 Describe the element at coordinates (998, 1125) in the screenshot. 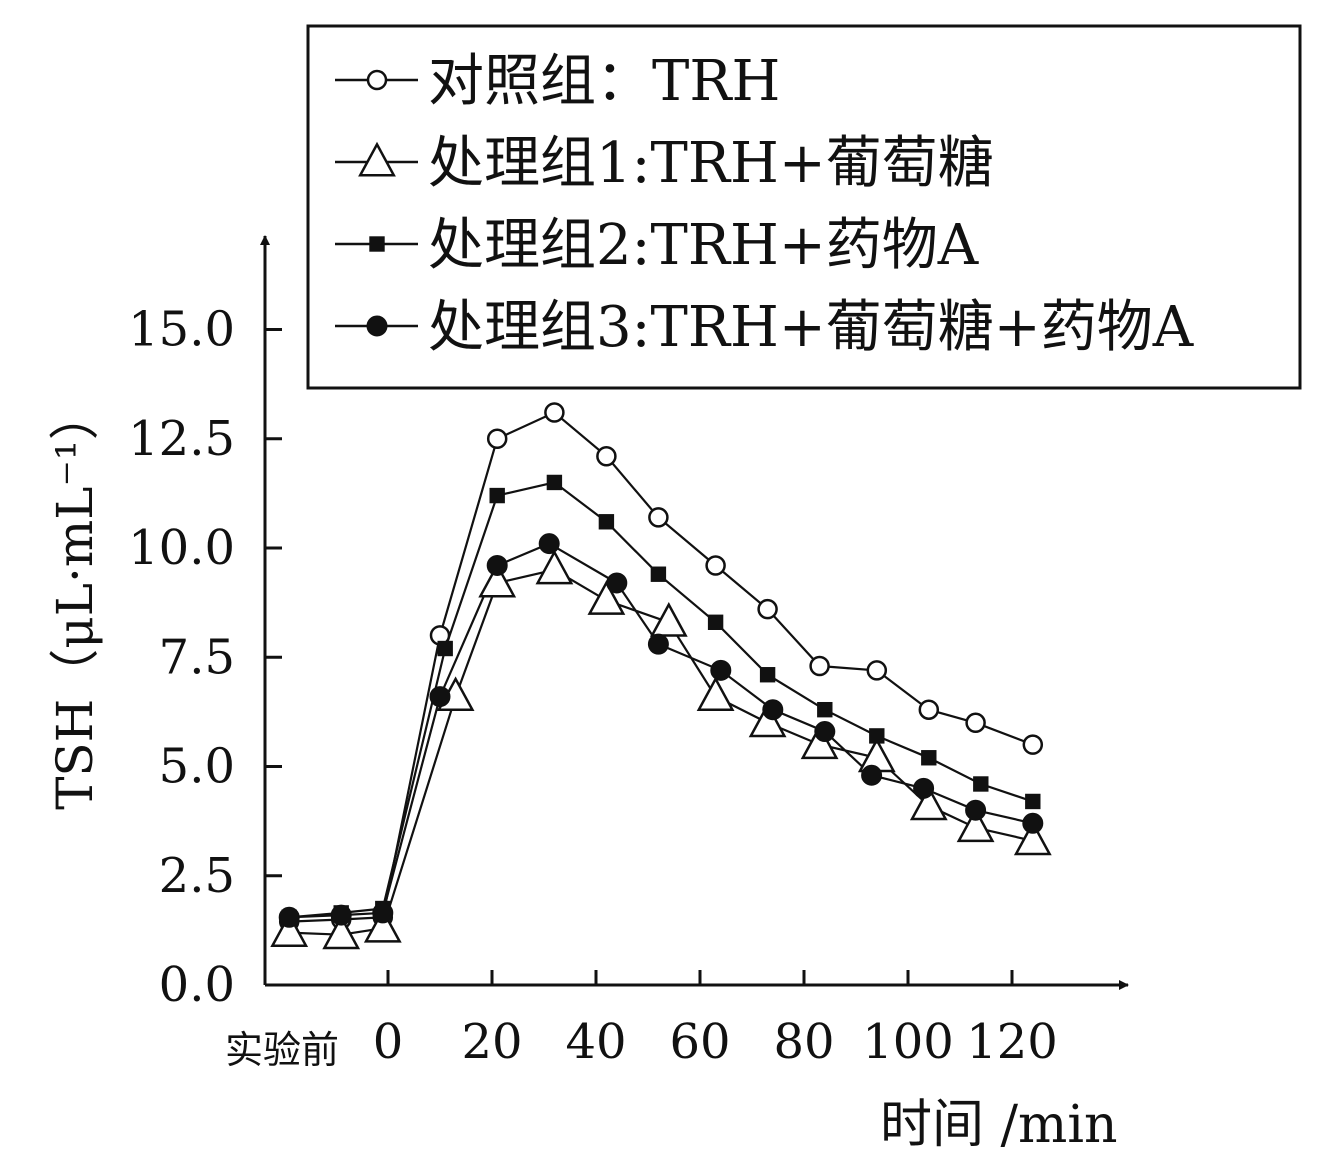

I see `x-axis-label: 时间 /min` at that location.